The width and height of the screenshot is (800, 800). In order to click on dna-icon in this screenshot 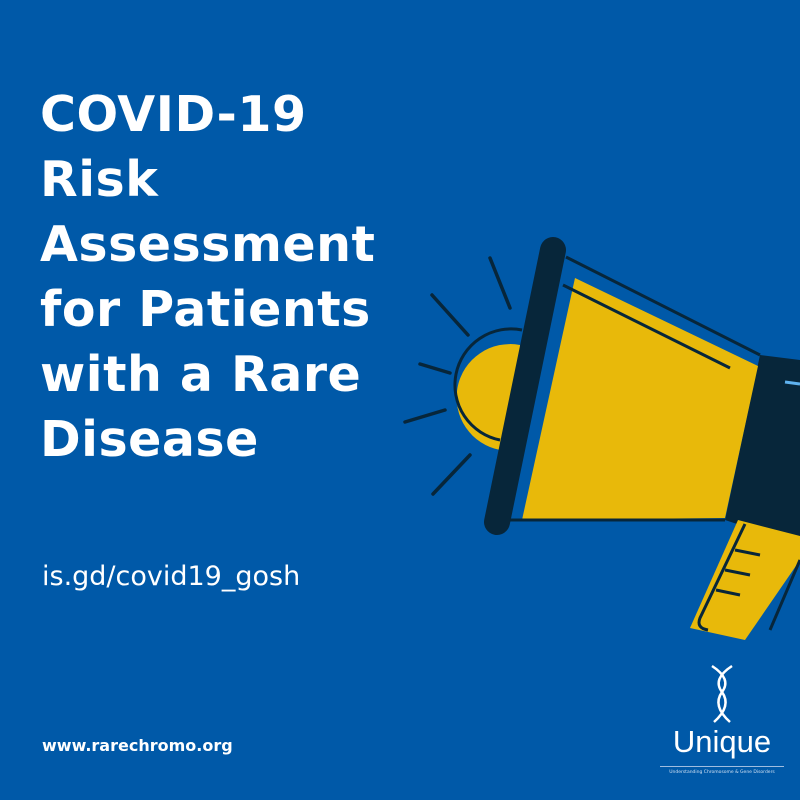, I will do `click(722, 693)`.